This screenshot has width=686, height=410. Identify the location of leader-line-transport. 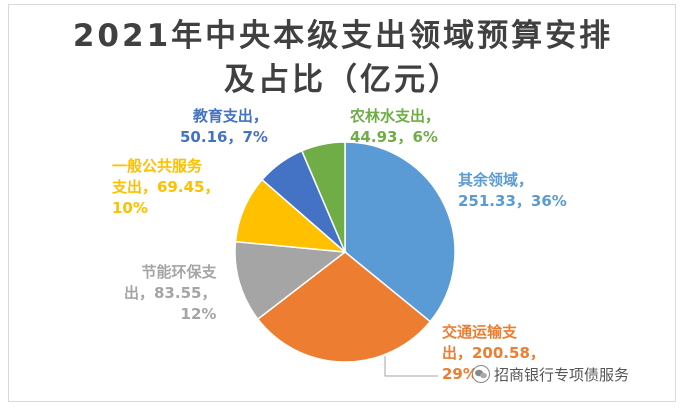
(411, 366).